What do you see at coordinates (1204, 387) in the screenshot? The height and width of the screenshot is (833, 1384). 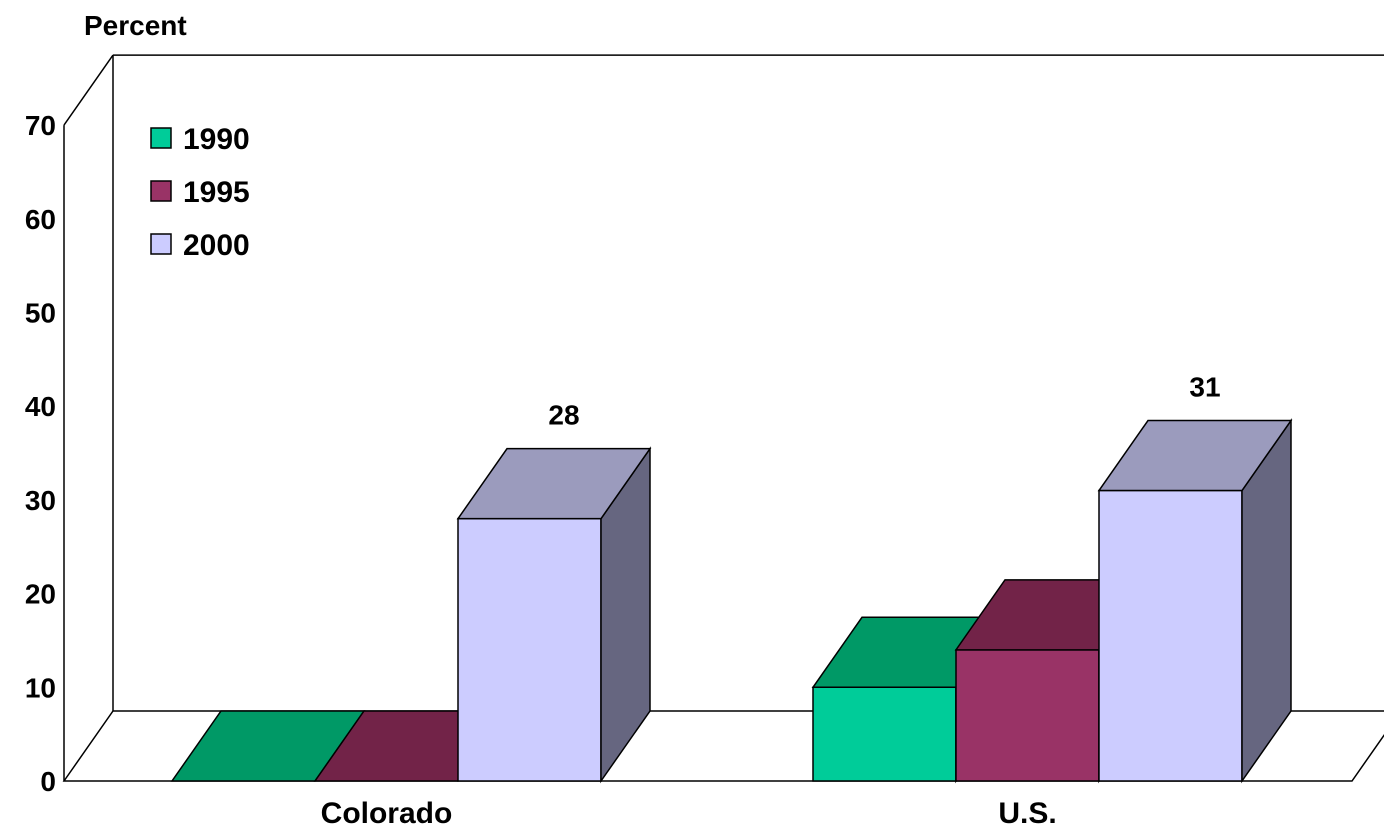 I see `data-label: 31` at bounding box center [1204, 387].